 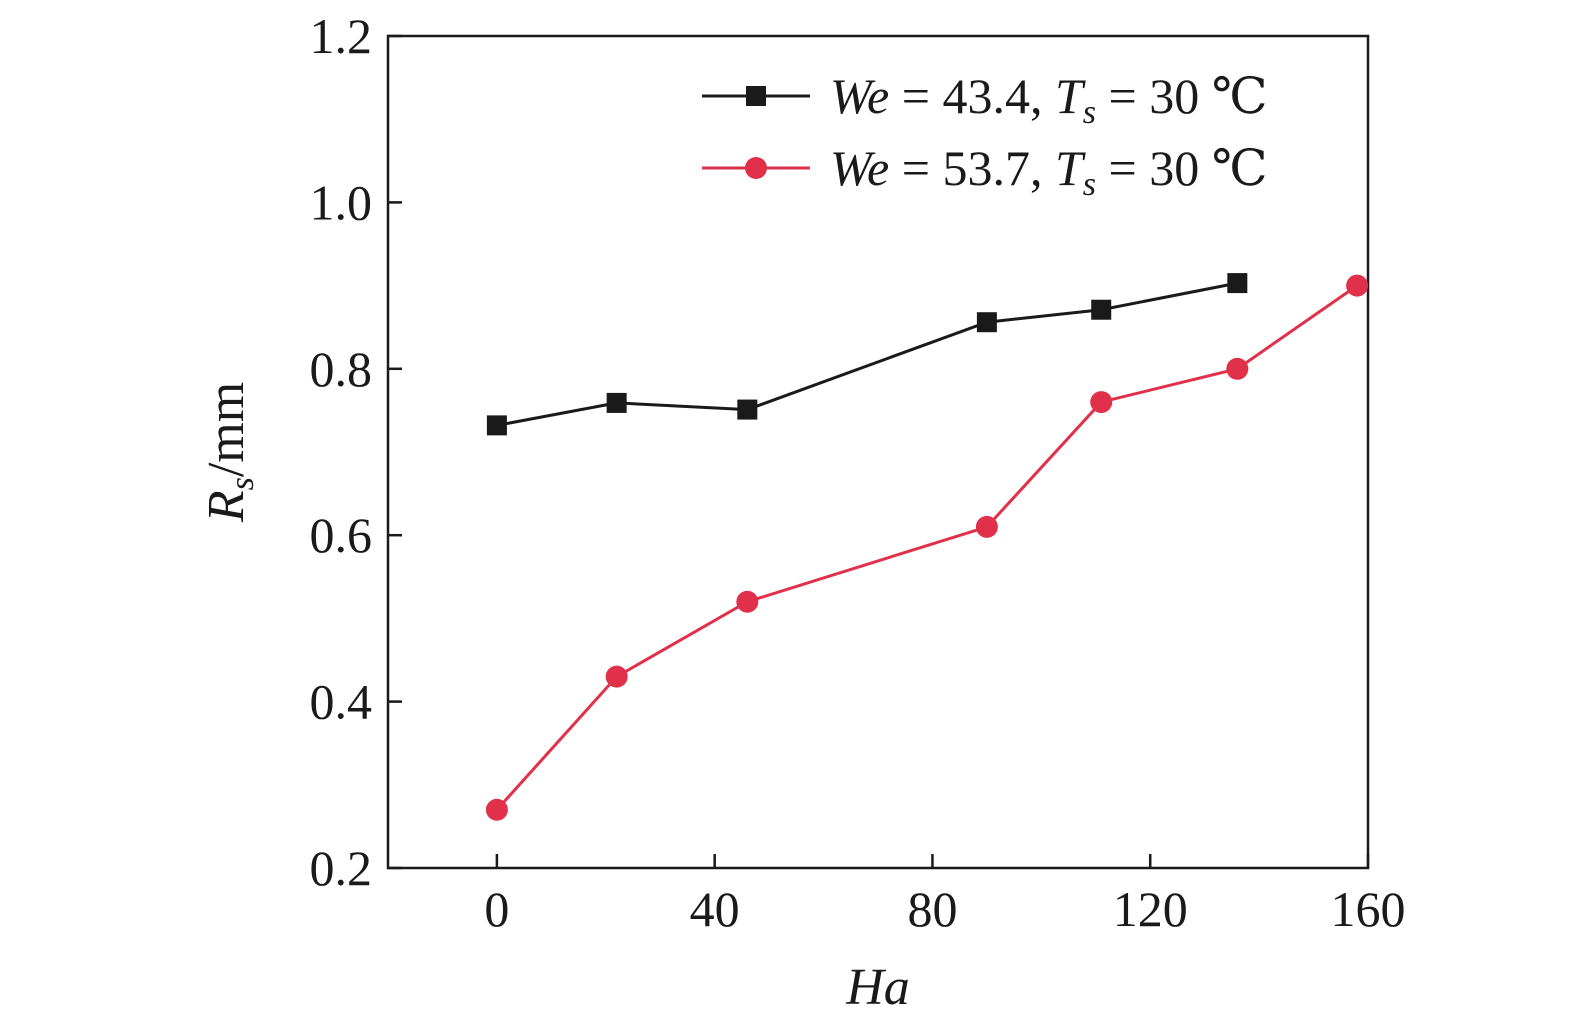 What do you see at coordinates (1150, 909) in the screenshot?
I see `x-tick-label: 120` at bounding box center [1150, 909].